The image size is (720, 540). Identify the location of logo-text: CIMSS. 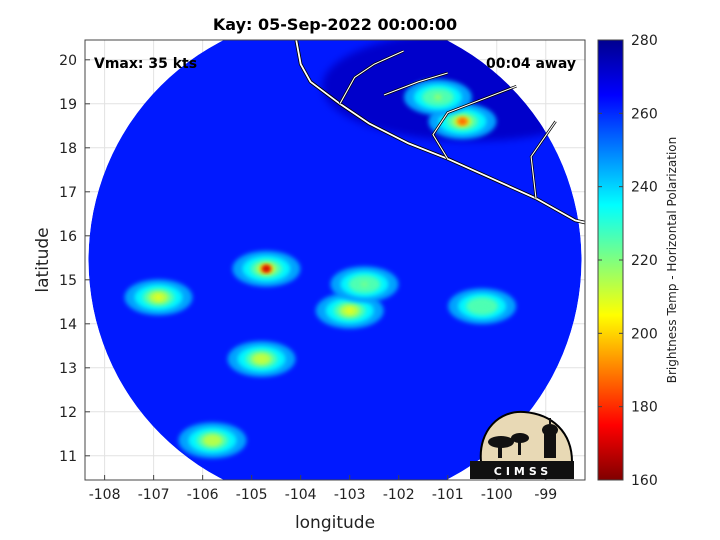
(523, 471).